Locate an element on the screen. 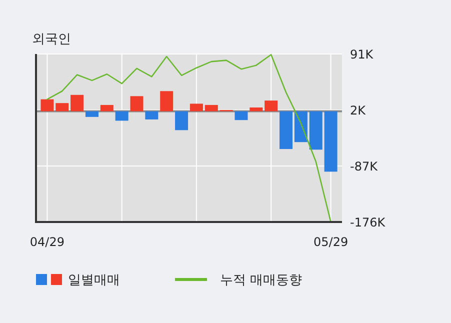  chart-title: 외국인 is located at coordinates (51, 39).